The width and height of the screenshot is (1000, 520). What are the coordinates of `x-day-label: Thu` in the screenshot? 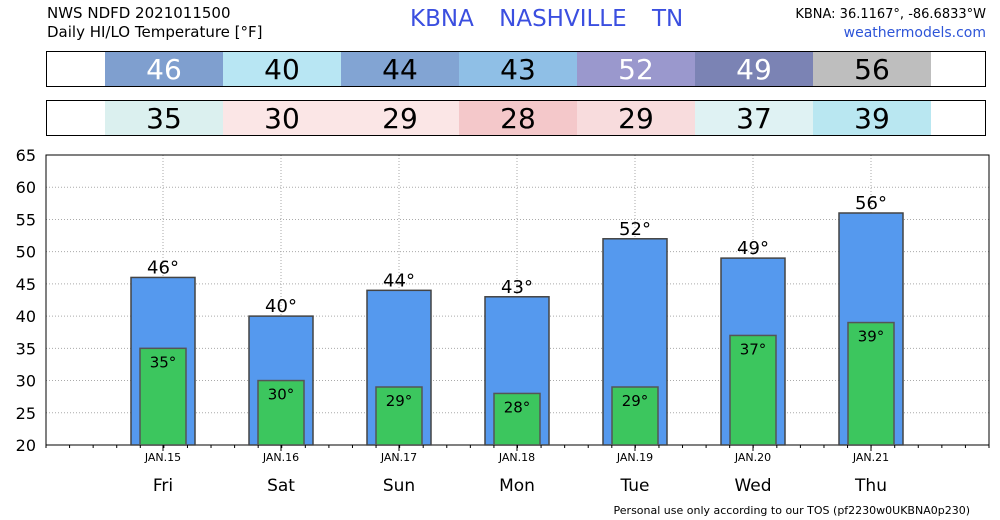 It's located at (870, 486).